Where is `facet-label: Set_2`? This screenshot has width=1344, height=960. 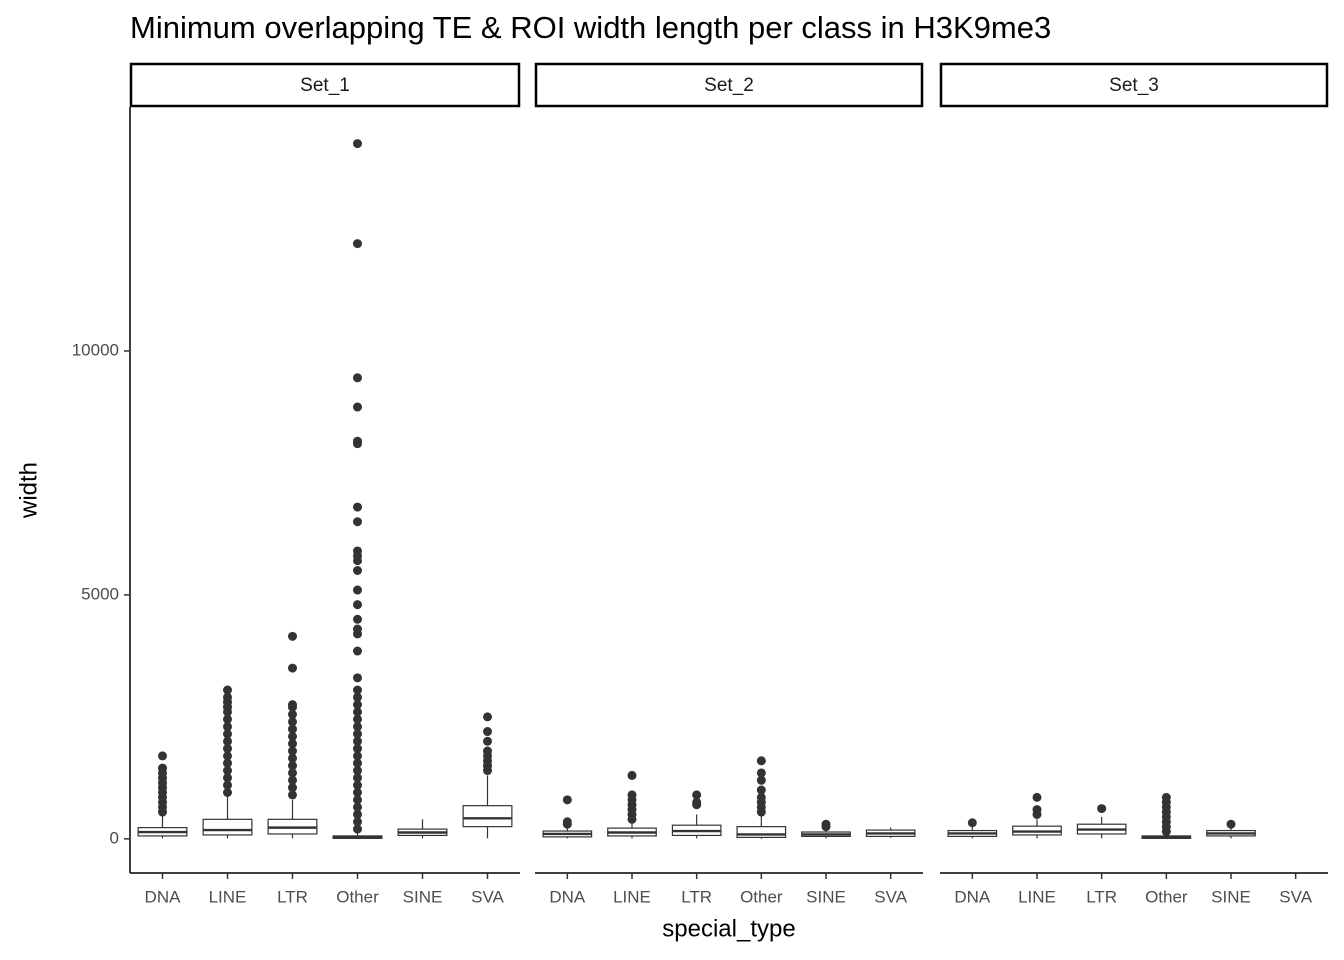
facet-label: Set_2 is located at coordinates (729, 85).